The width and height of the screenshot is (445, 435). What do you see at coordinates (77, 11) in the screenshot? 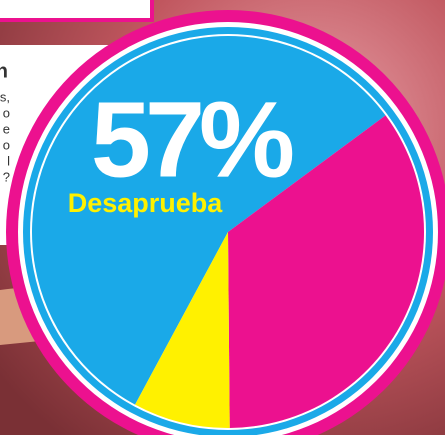
I see `top-box` at bounding box center [77, 11].